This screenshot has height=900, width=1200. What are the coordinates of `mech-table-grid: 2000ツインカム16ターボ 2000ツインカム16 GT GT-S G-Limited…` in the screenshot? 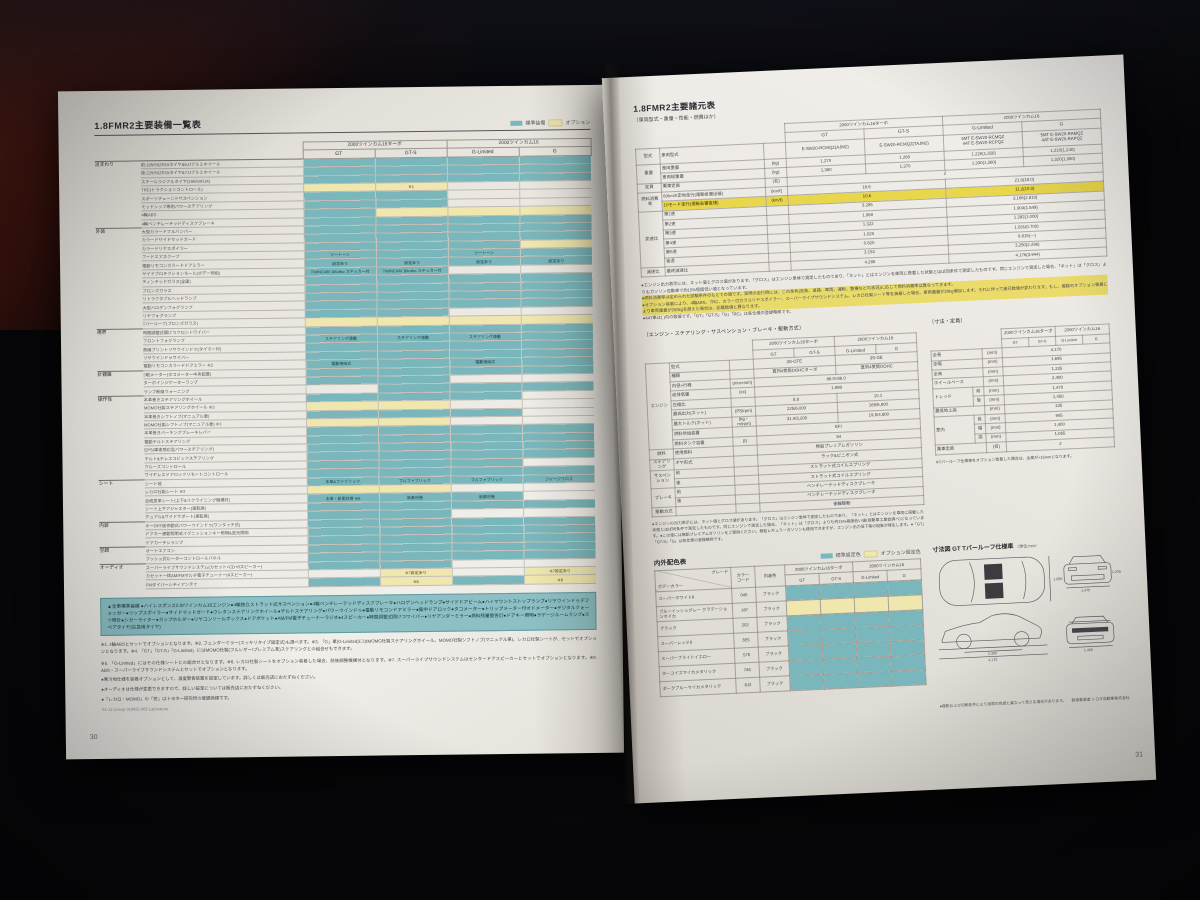 It's located at (784, 425).